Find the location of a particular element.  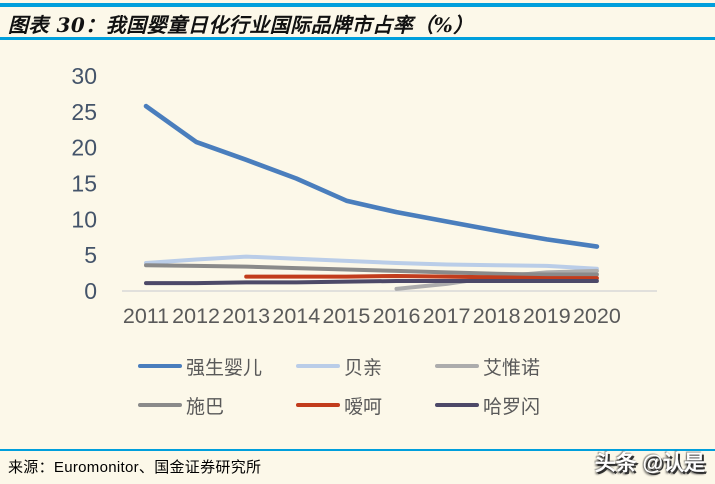

x-tick-label: 2018 is located at coordinates (497, 316).